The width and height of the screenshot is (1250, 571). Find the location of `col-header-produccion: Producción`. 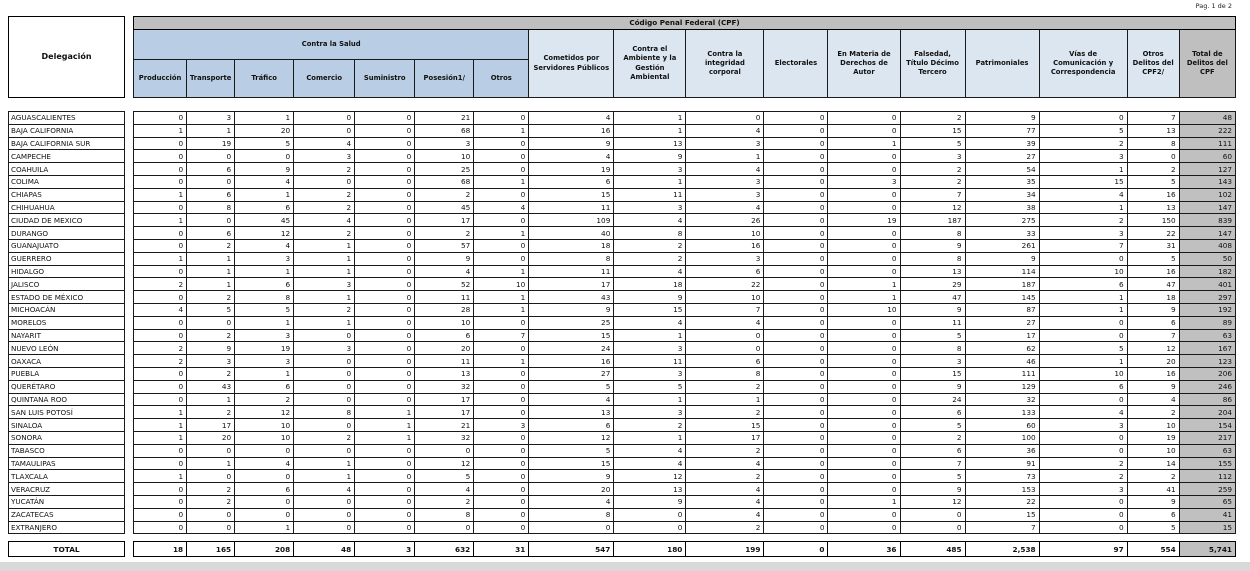

col-header-produccion: Producción is located at coordinates (160, 78).